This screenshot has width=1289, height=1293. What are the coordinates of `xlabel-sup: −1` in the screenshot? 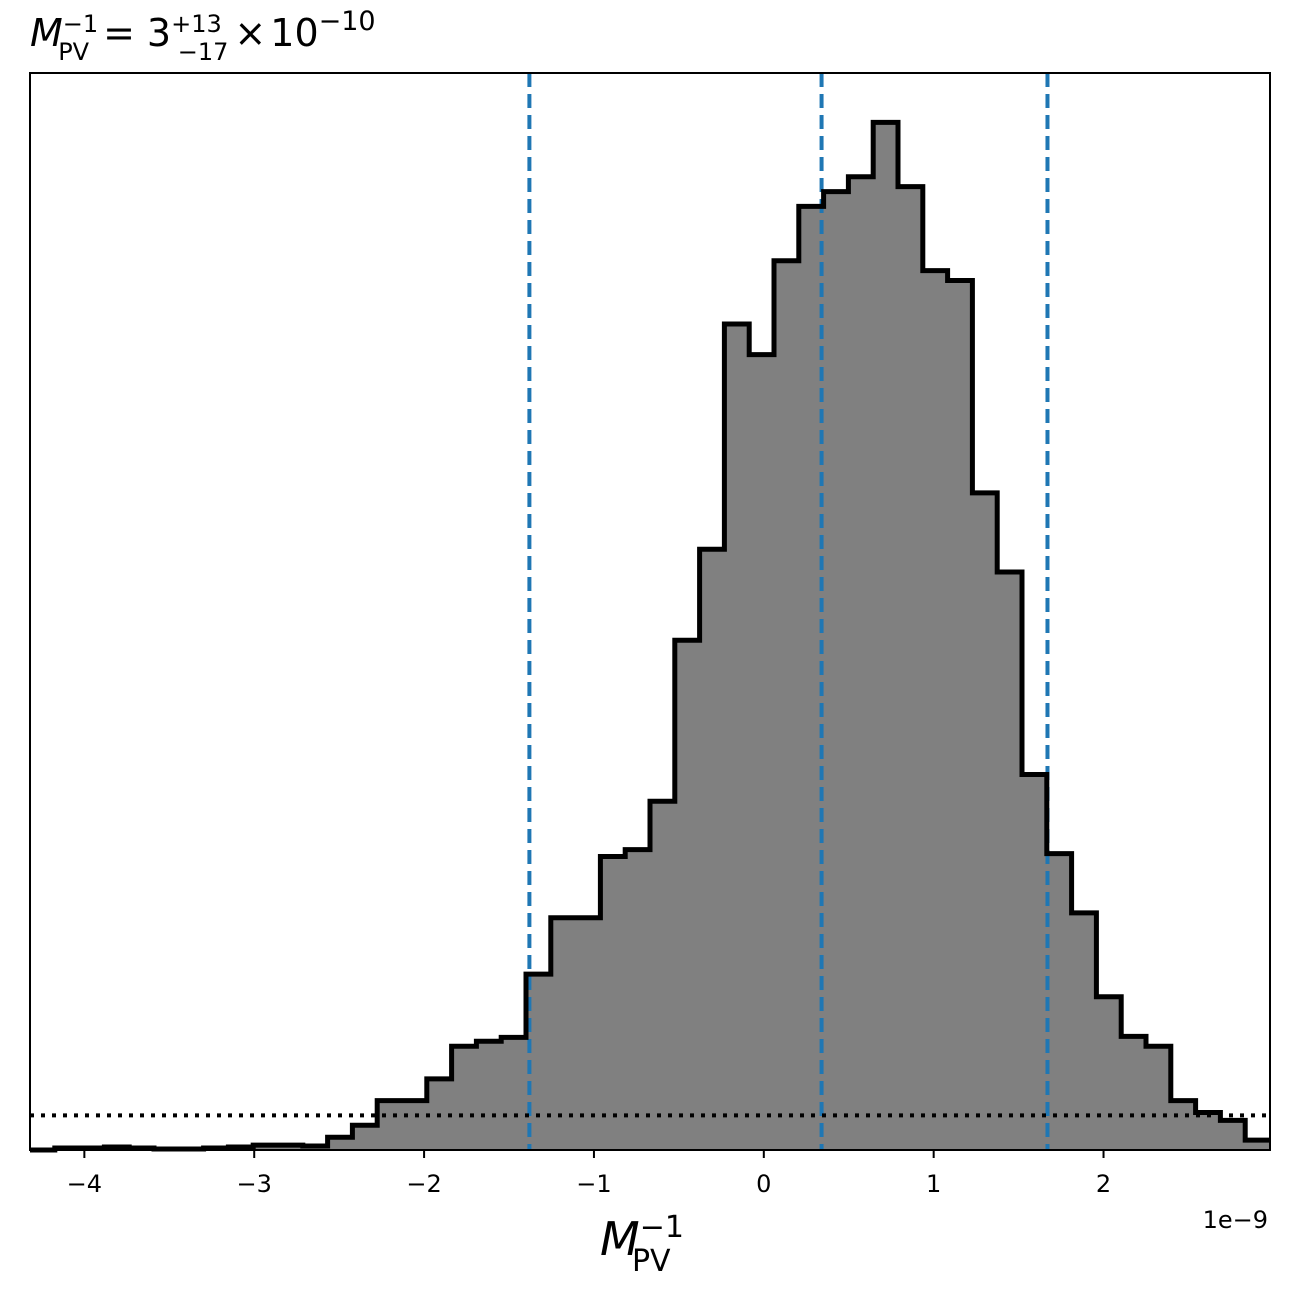 It's located at (662, 1227).